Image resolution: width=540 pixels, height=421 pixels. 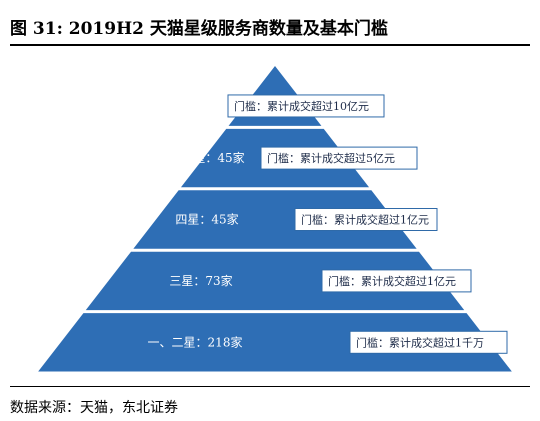 What do you see at coordinates (301, 106) in the screenshot?
I see `threshold-text: 门槛：累计成交超过10亿元` at bounding box center [301, 106].